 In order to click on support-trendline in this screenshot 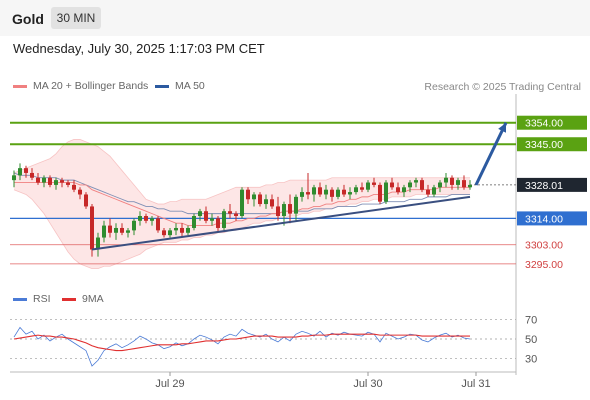, I will do `click(281, 223)`.